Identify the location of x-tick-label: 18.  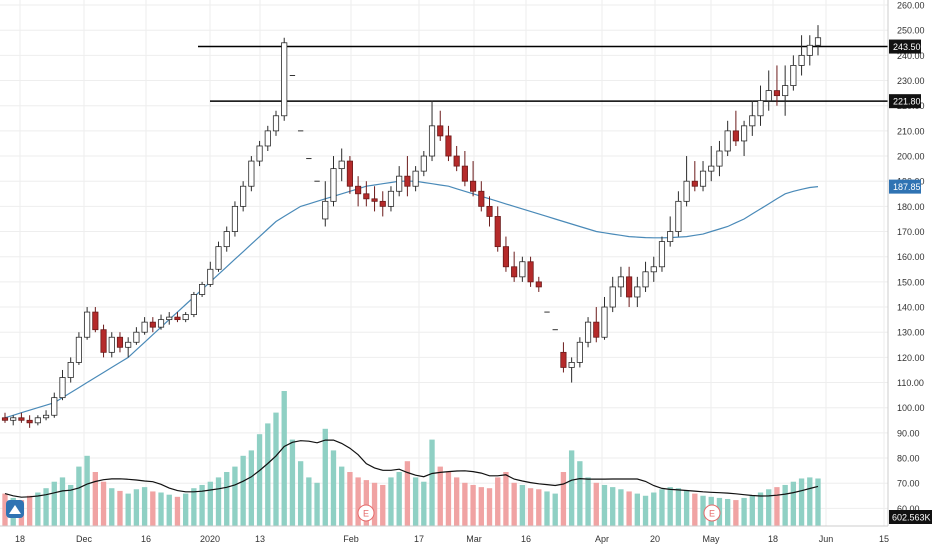
(773, 539).